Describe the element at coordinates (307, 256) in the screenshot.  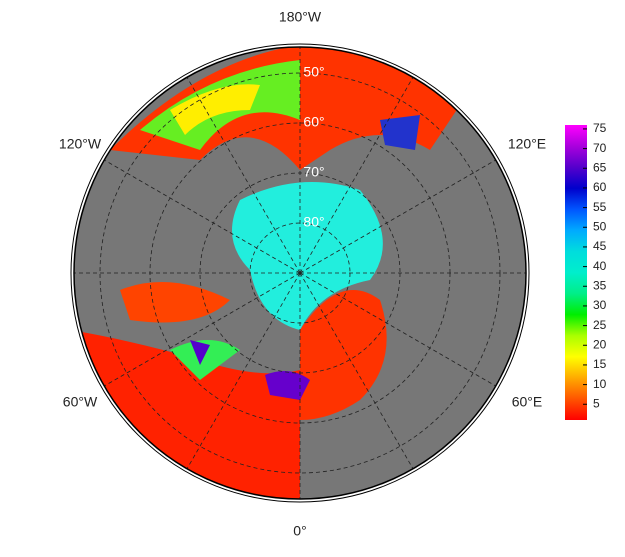
I see `arctic-ocean` at that location.